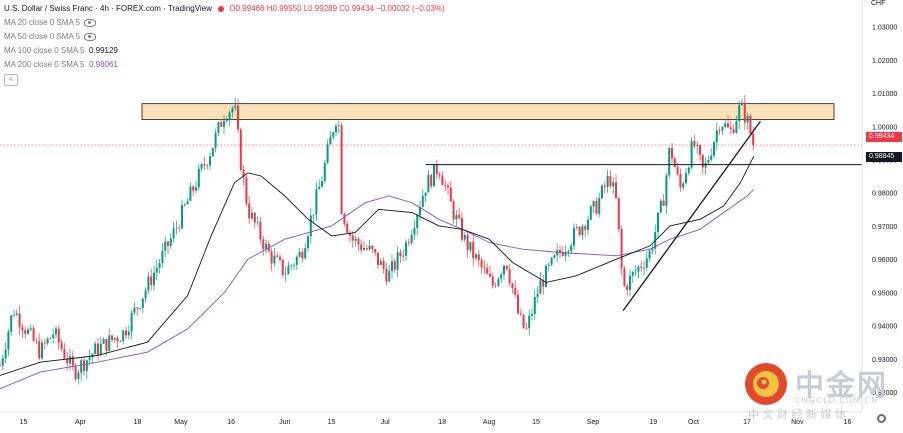 The image size is (903, 433). I want to click on collapse-legend-icon: «, so click(11, 80).